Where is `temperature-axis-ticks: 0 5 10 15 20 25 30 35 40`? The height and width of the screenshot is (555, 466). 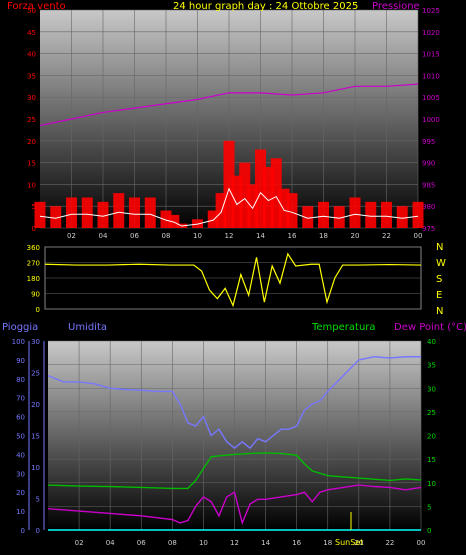 temperature-axis-ticks: 0 5 10 15 20 25 30 35 40 is located at coordinates (431, 436).